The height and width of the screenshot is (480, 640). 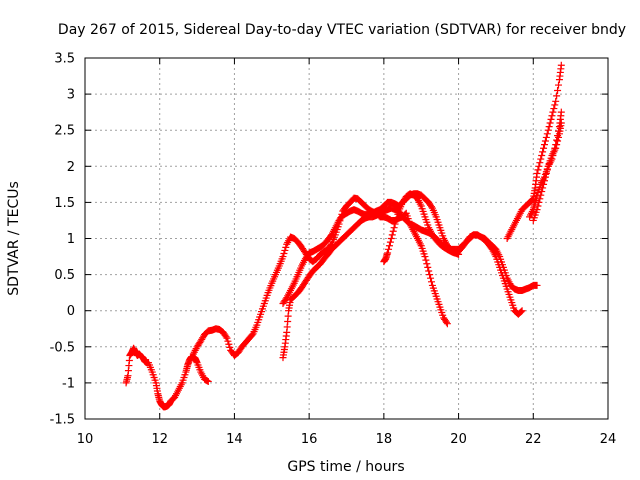 I want to click on y-tick-label: 0.5, so click(x=64, y=275).